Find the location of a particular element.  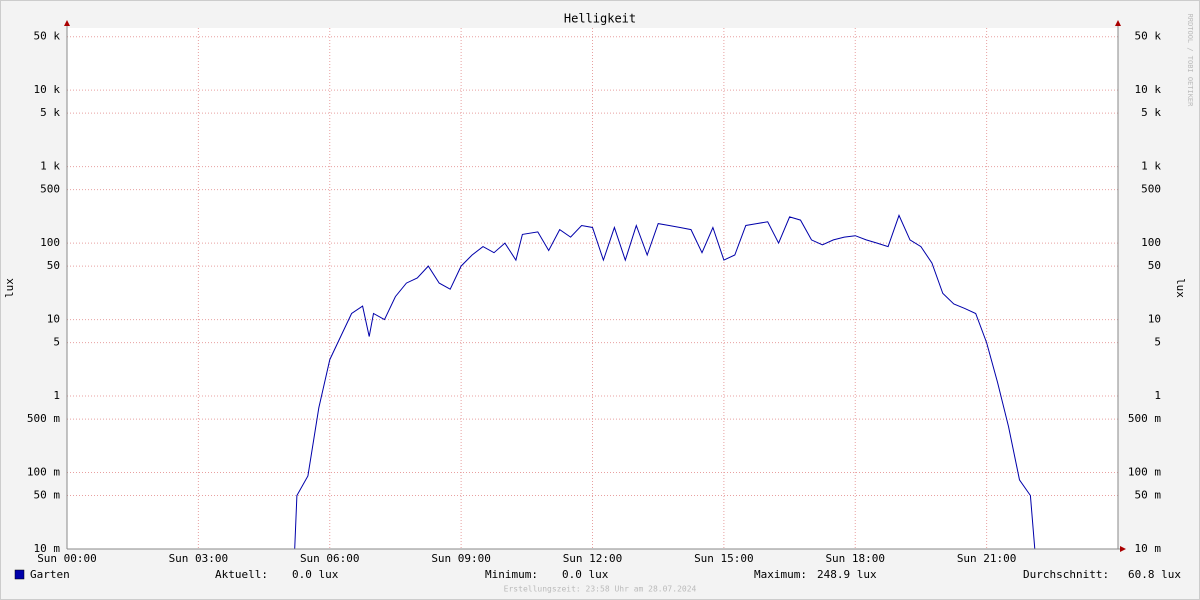

stat-label: Maximum: is located at coordinates (780, 574).